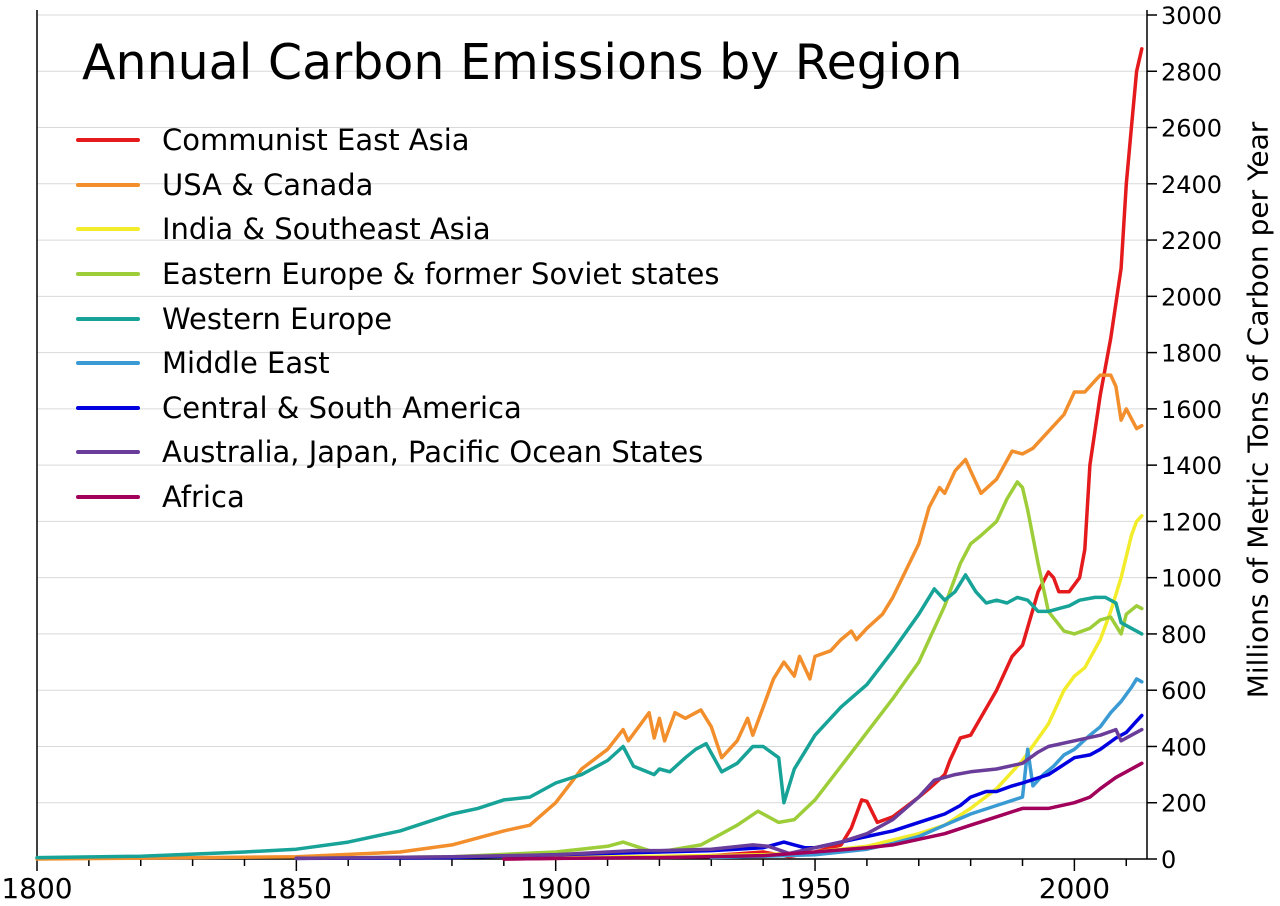  I want to click on y-tick-label: 2200, so click(1191, 241).